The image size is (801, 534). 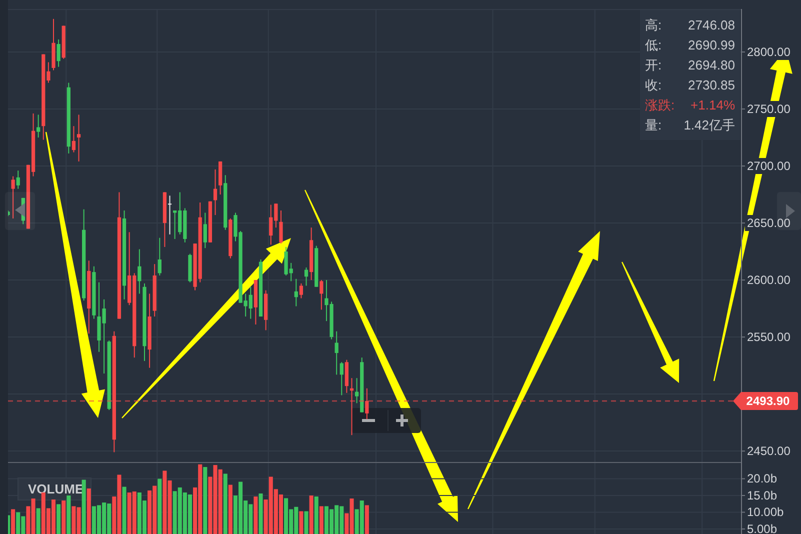 I want to click on y-tick-label: 2750.00, so click(x=769, y=109).